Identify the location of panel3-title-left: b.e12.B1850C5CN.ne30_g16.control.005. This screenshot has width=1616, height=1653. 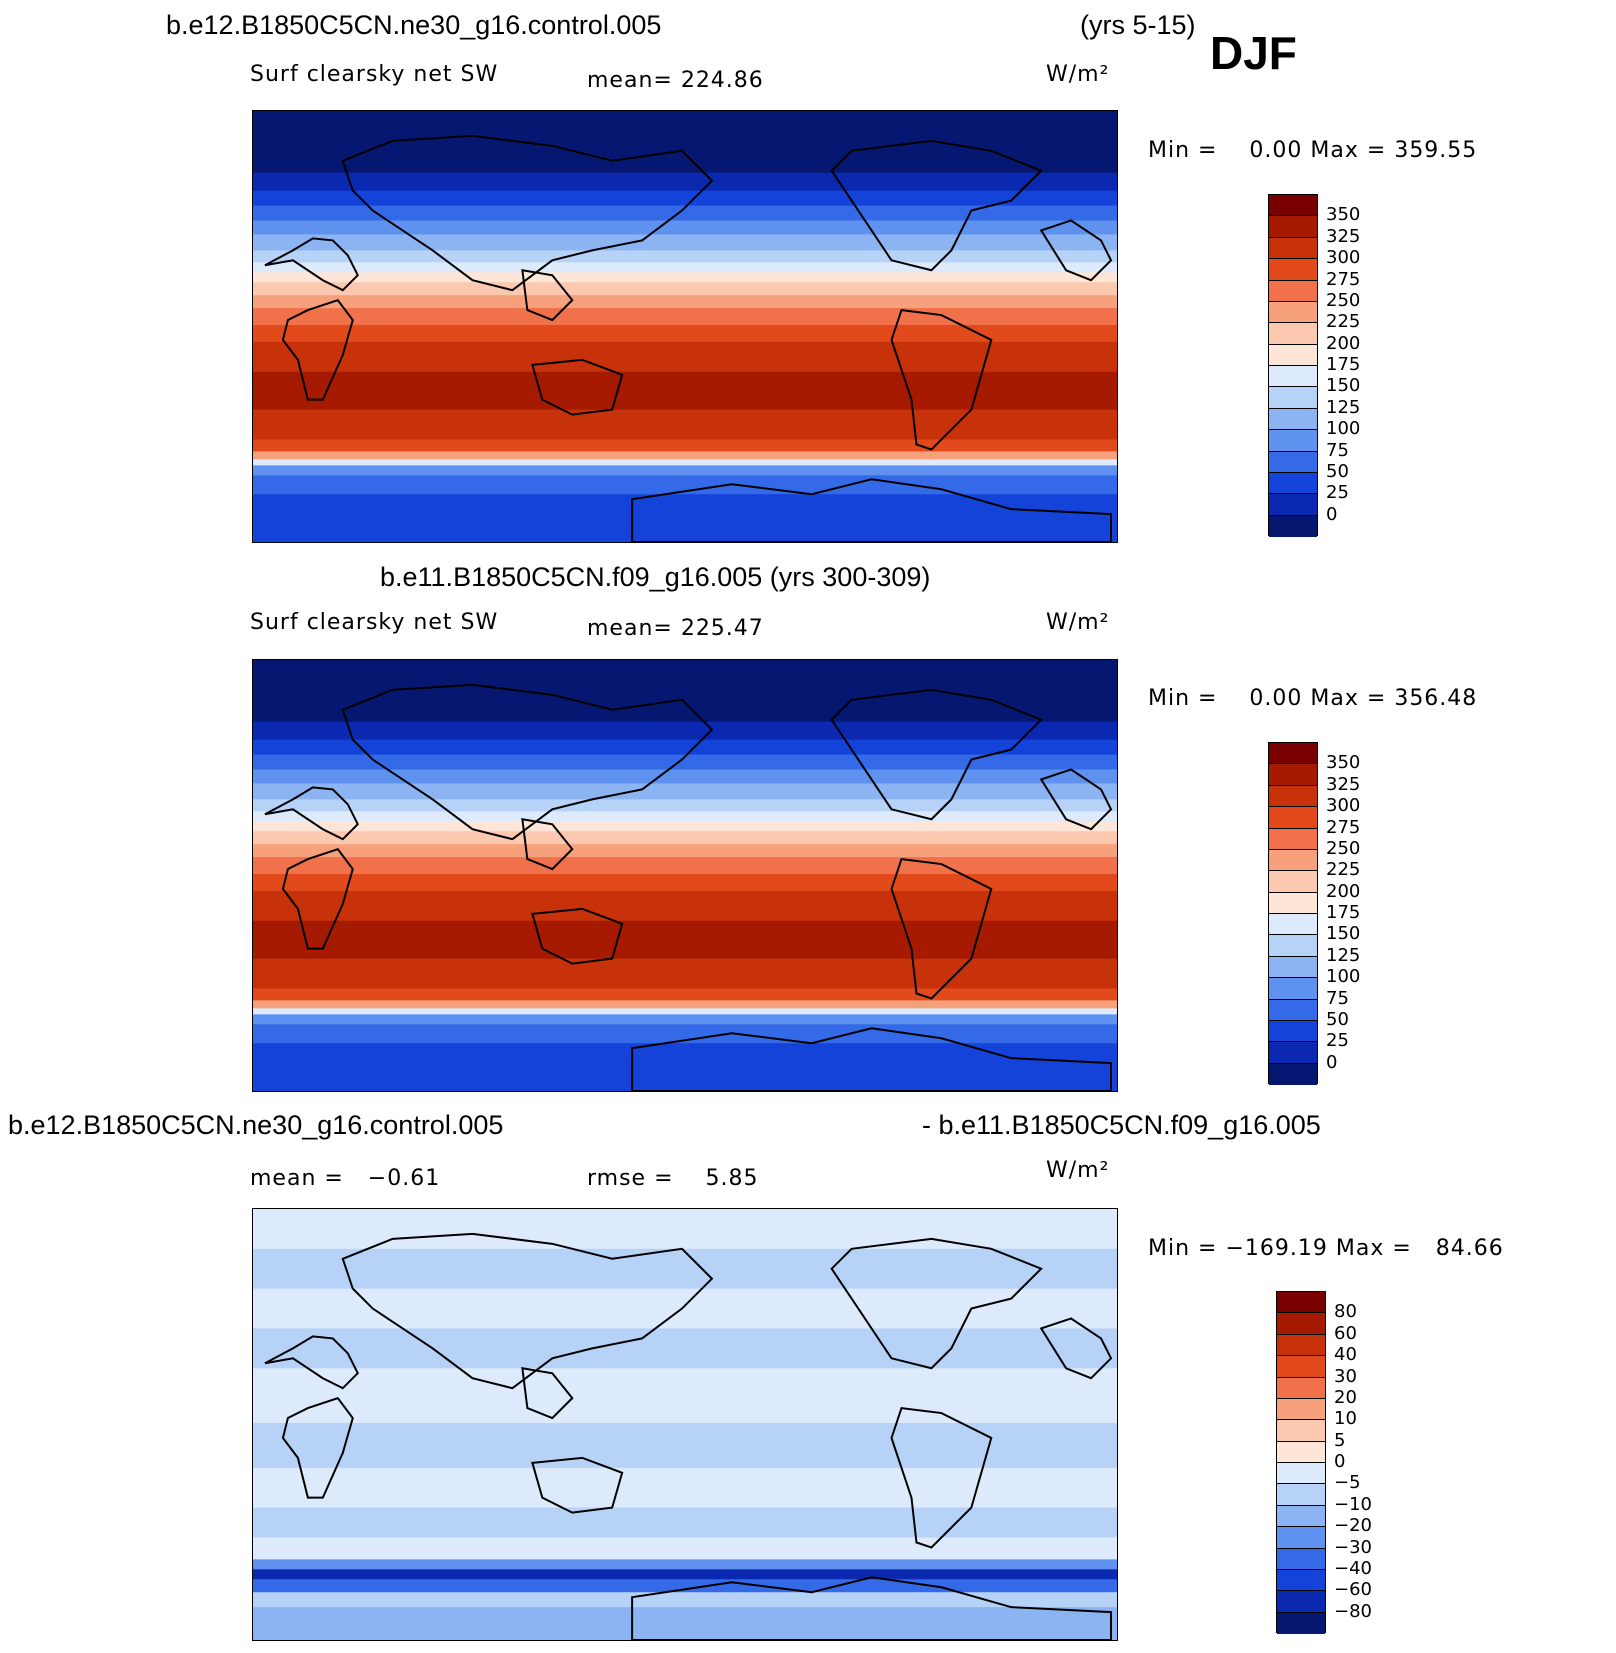
(256, 1125).